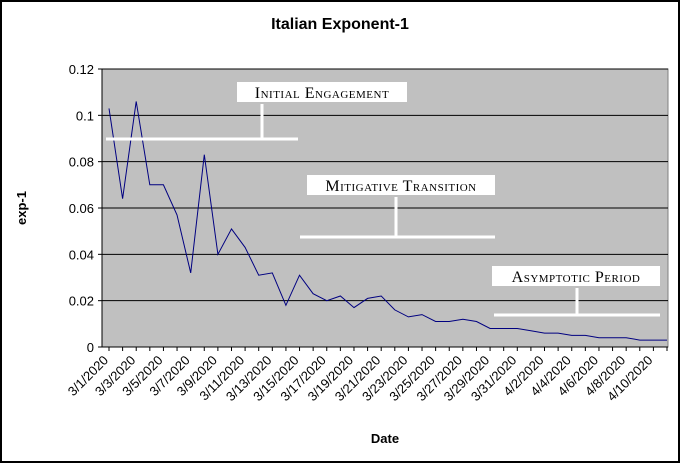 The image size is (680, 463). What do you see at coordinates (81, 208) in the screenshot?
I see `y-tick-label: 0.06` at bounding box center [81, 208].